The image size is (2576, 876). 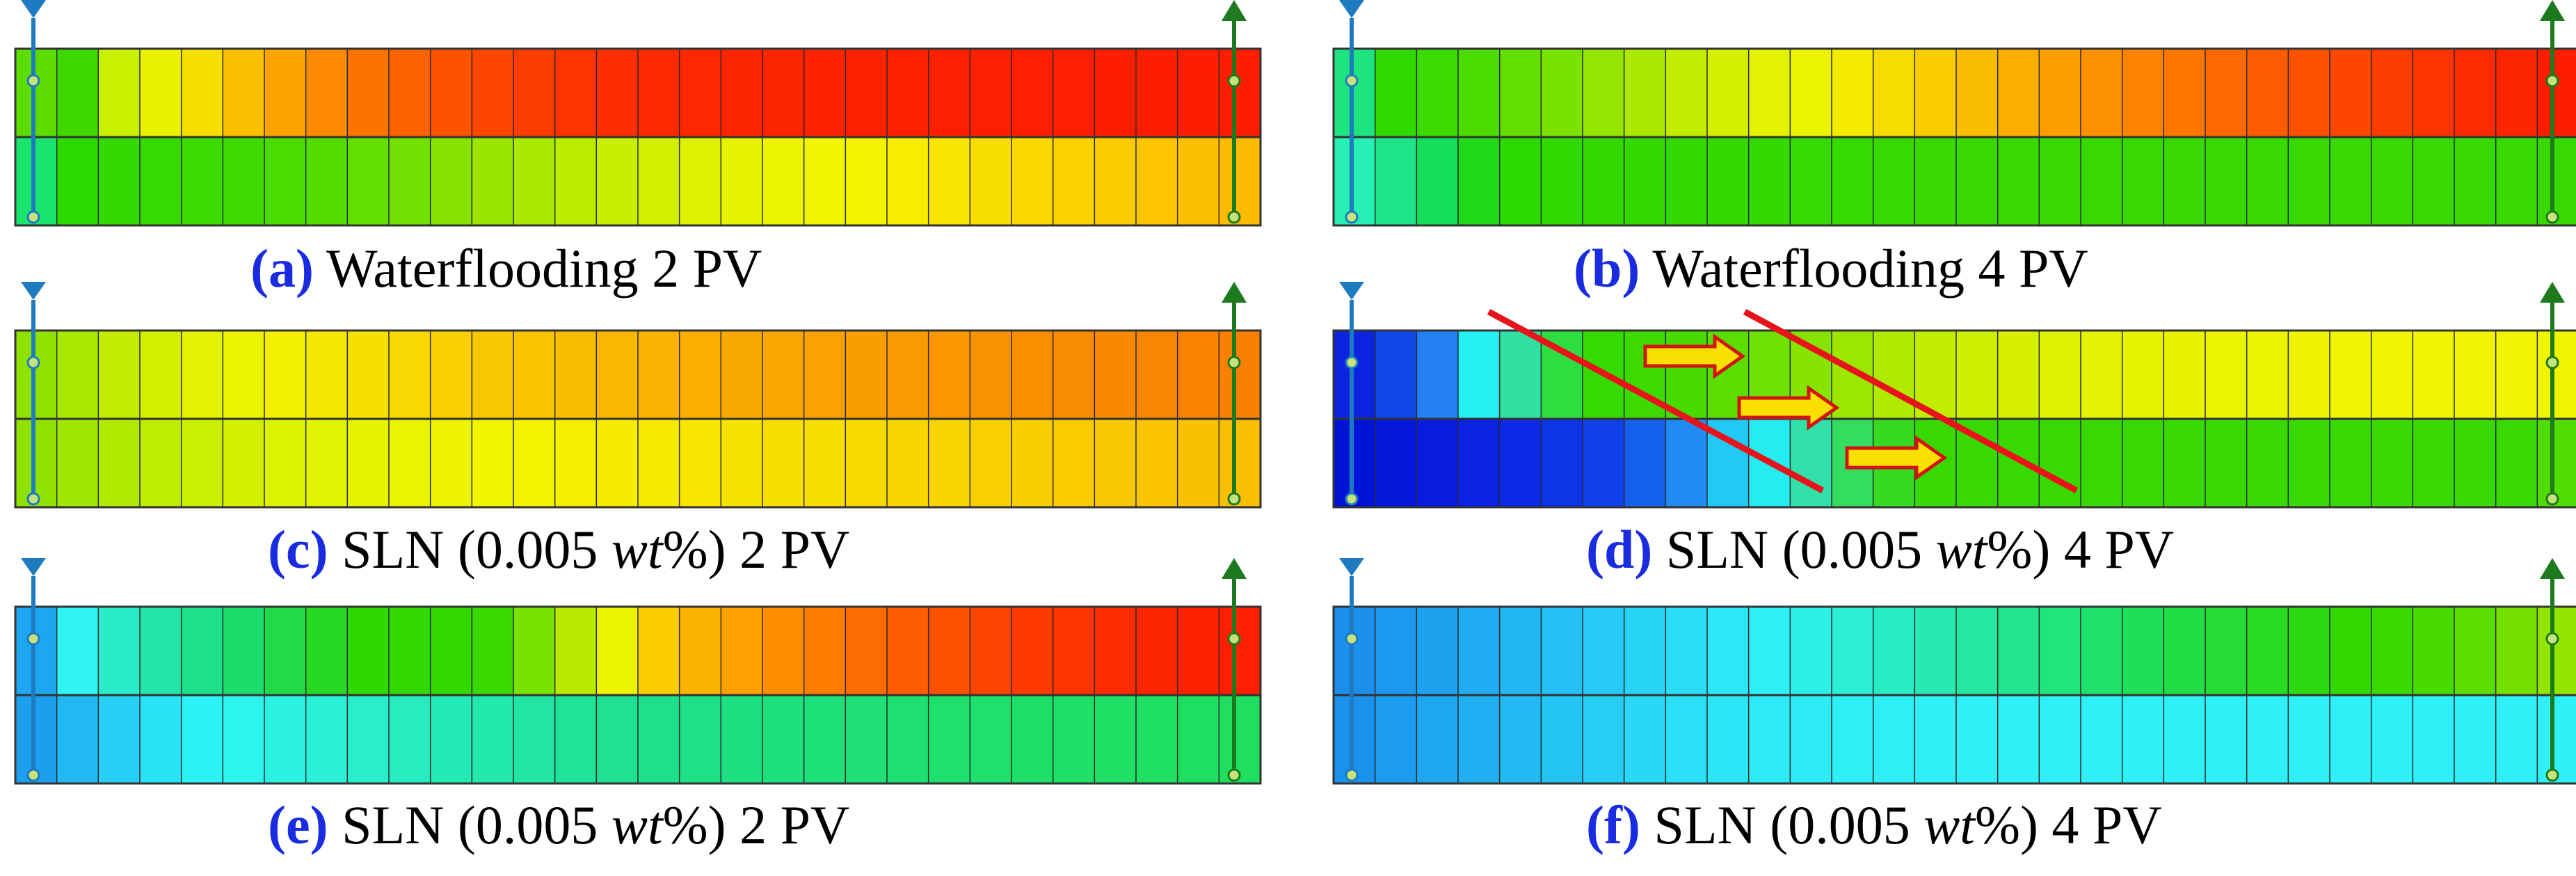 I want to click on bottom-row-d, so click(x=1954, y=463).